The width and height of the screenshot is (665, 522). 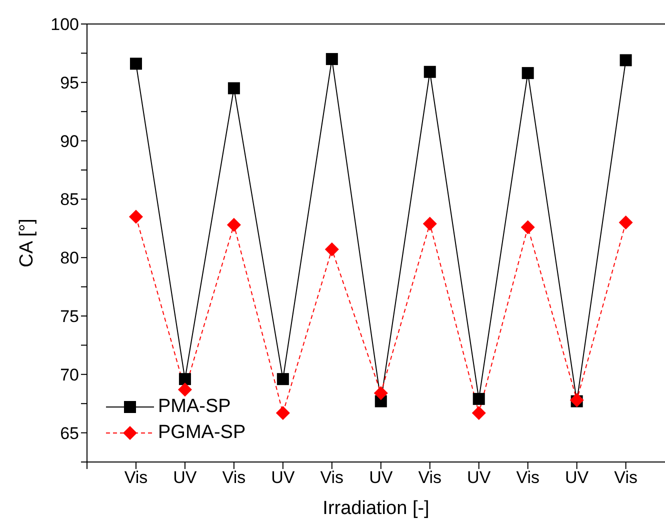 What do you see at coordinates (69, 316) in the screenshot?
I see `y-tick-label: 75` at bounding box center [69, 316].